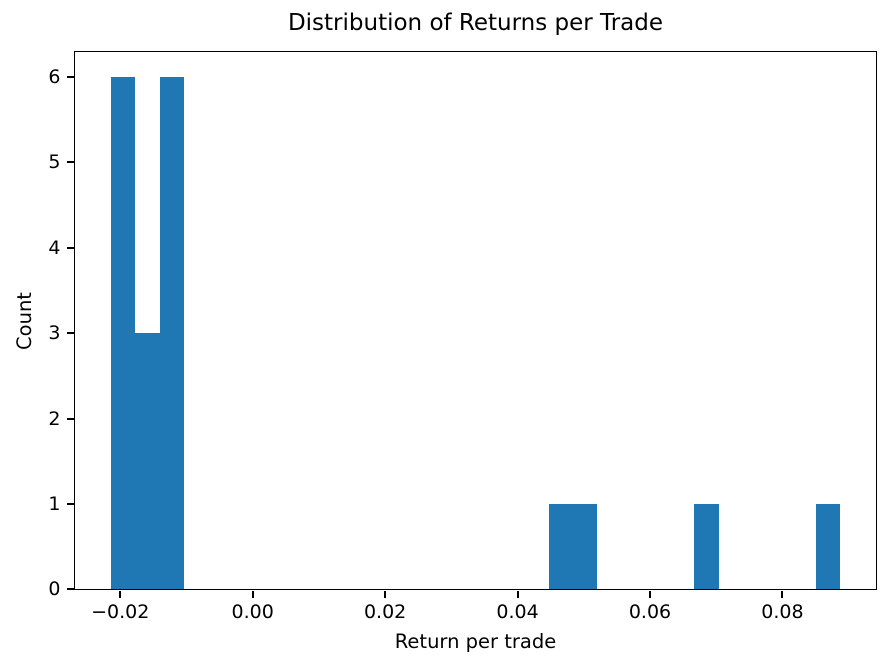 Image resolution: width=896 pixels, height=672 pixels. What do you see at coordinates (650, 612) in the screenshot?
I see `x-tick-label: 0.06` at bounding box center [650, 612].